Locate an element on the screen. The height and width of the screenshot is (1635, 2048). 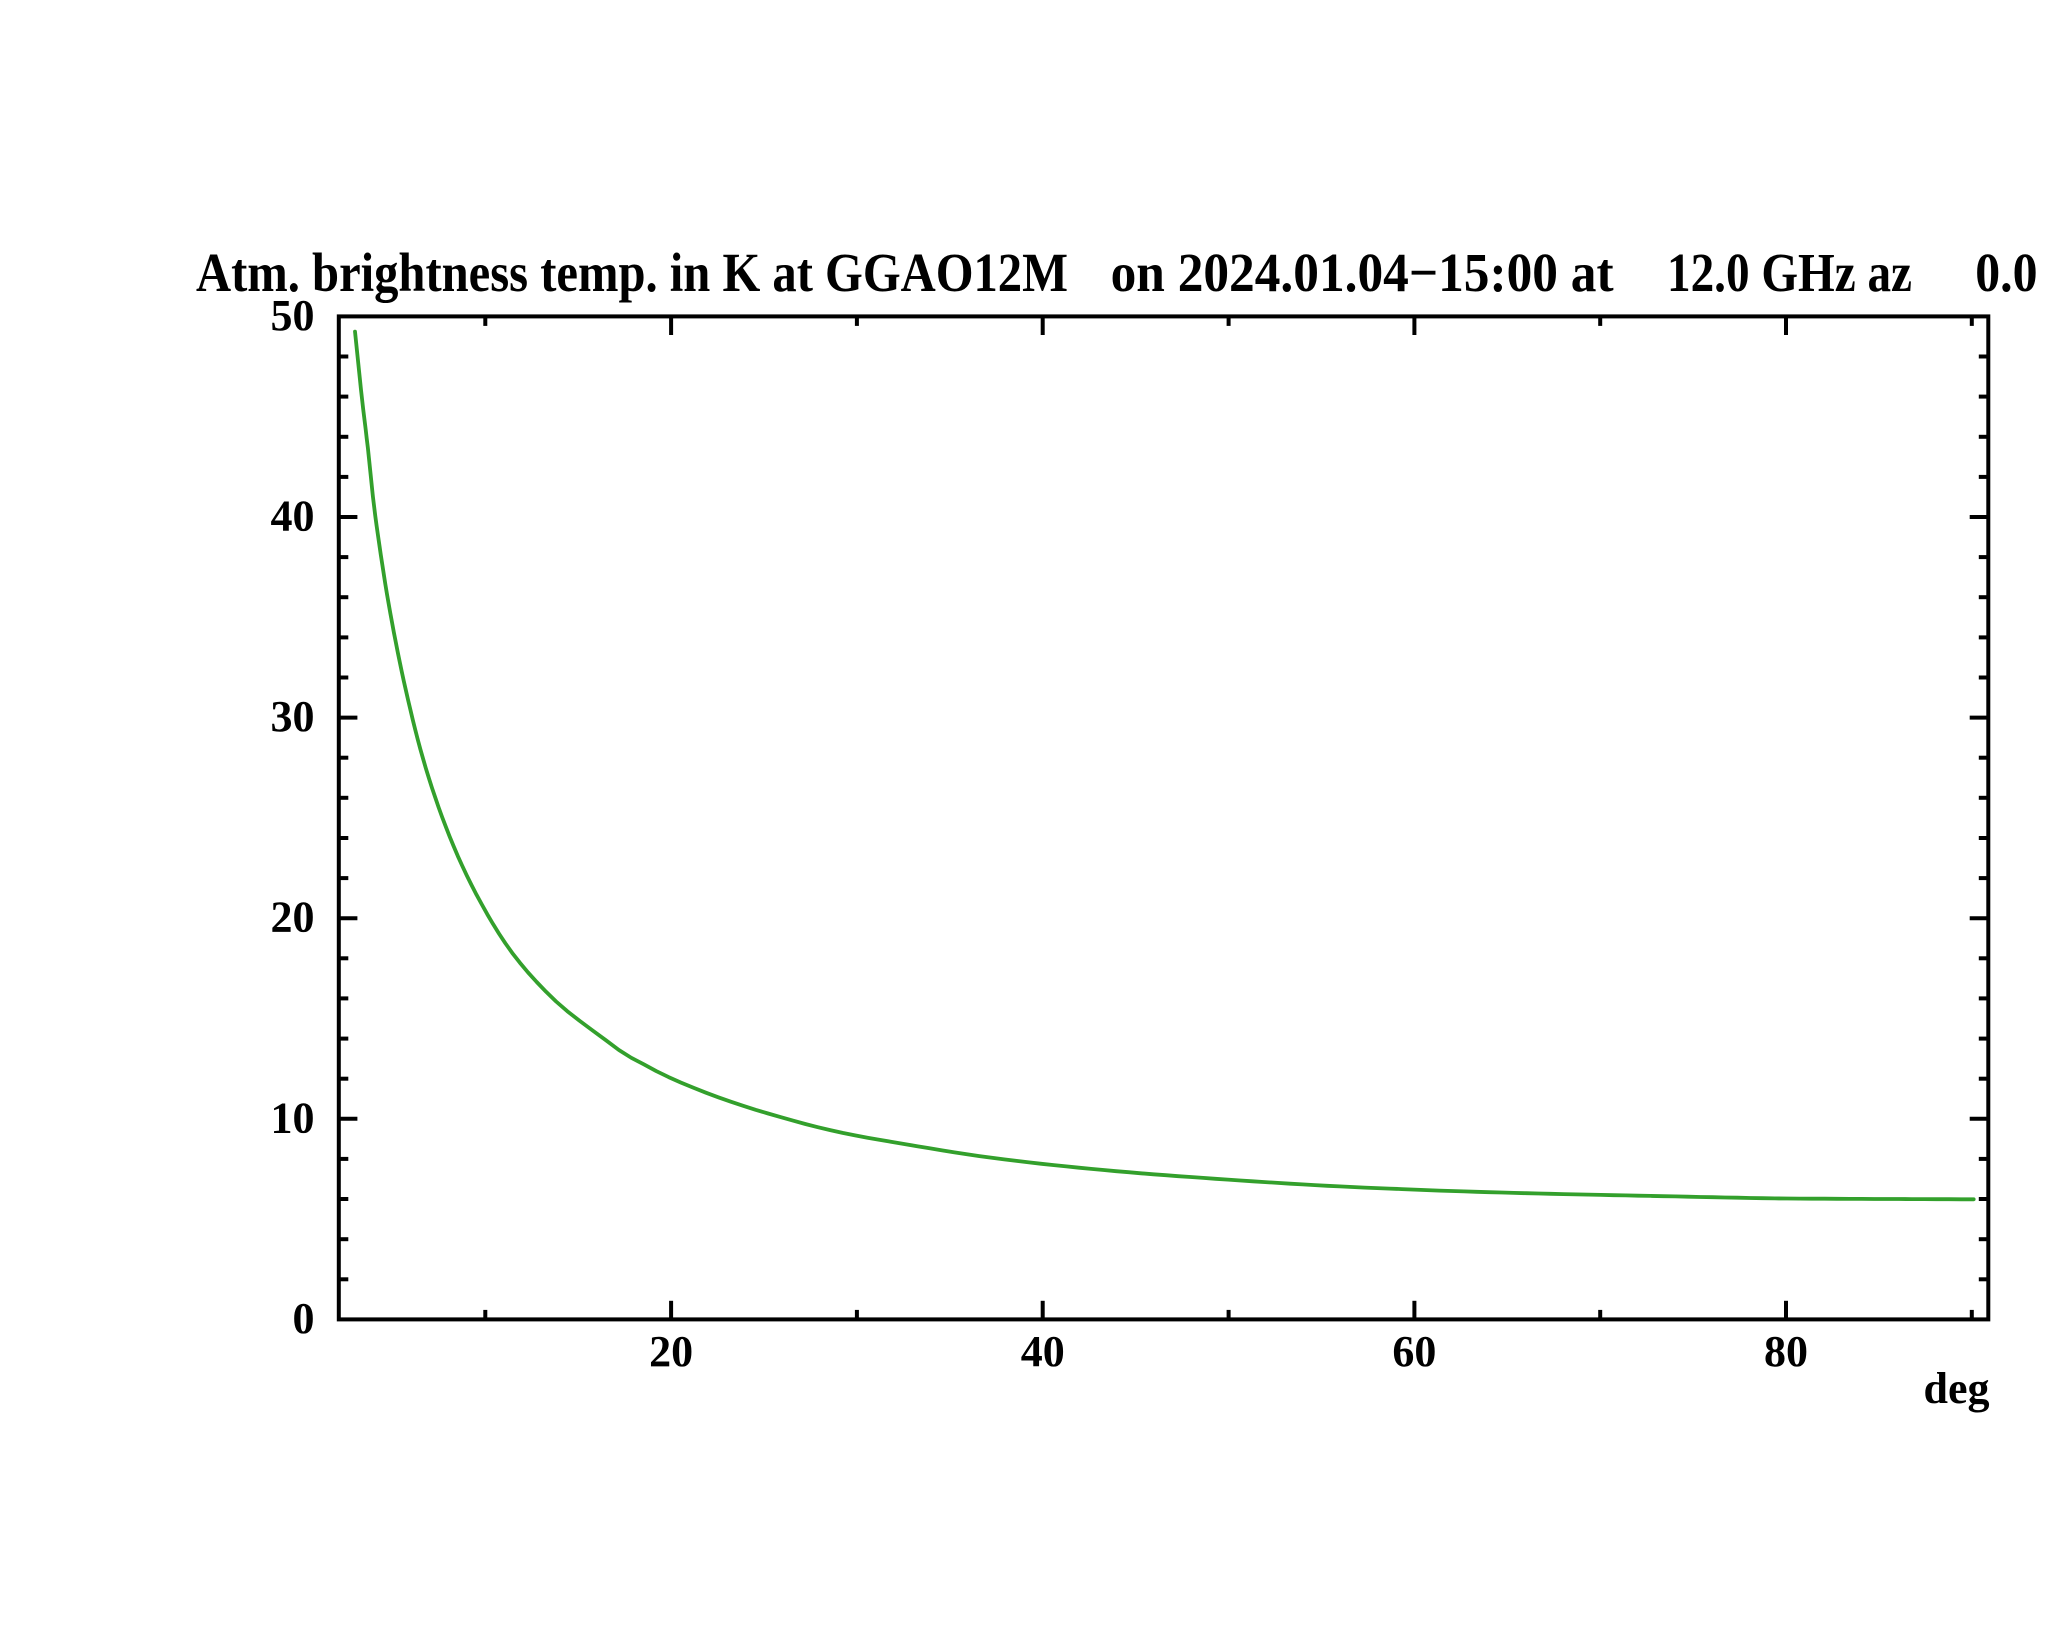
svg-text: 0 is located at coordinates (304, 1318).